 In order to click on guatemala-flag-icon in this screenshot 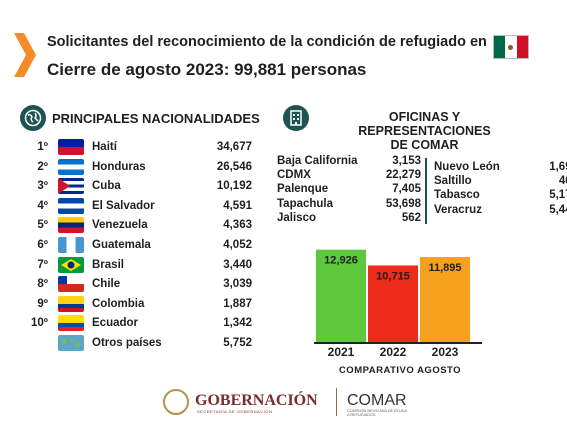, I will do `click(71, 245)`.